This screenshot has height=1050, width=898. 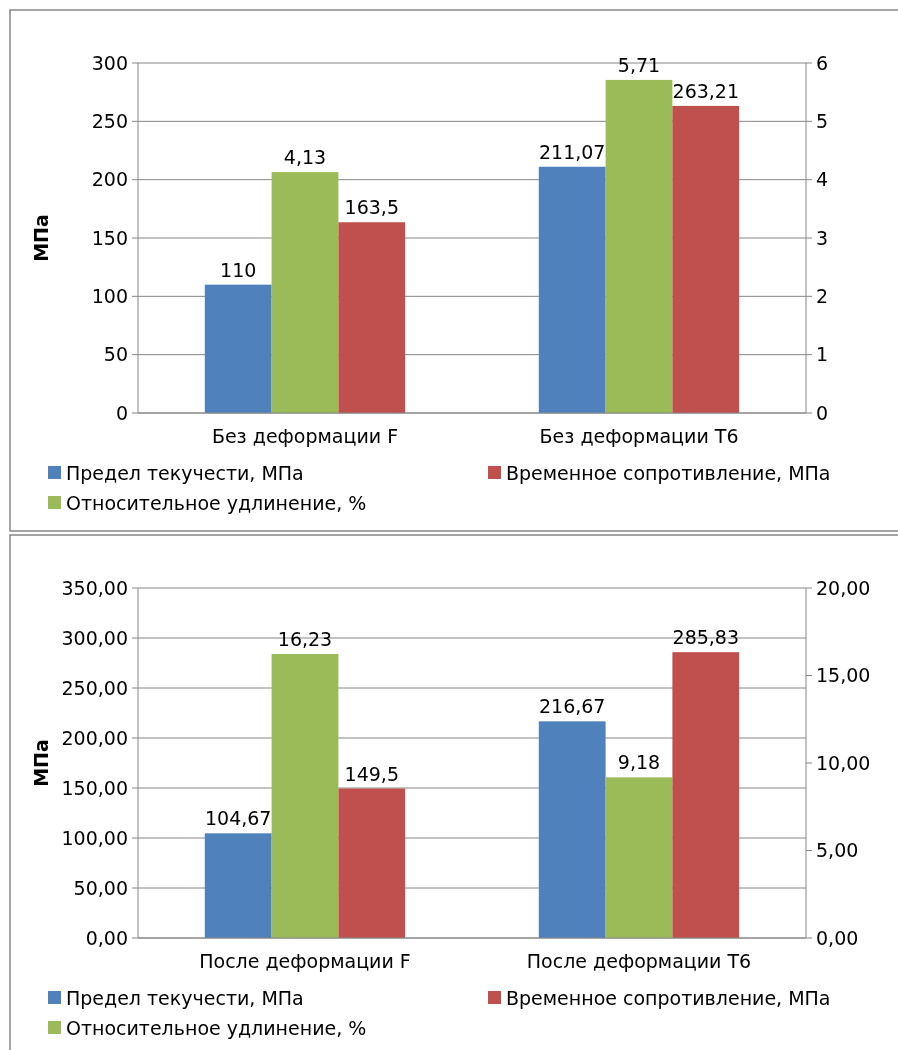 What do you see at coordinates (639, 961) in the screenshot?
I see `x-tick-label: После деформации T6` at bounding box center [639, 961].